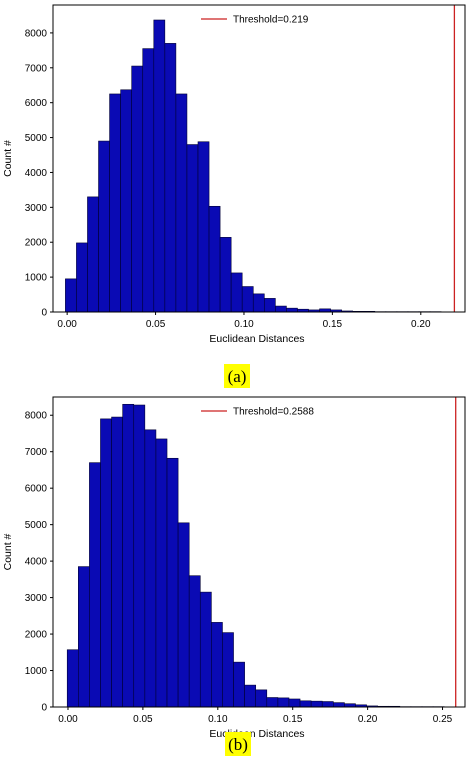 This screenshot has width=474, height=775. Describe the element at coordinates (273, 412) in the screenshot. I see `legend-label: Threshold=0.2588` at that location.